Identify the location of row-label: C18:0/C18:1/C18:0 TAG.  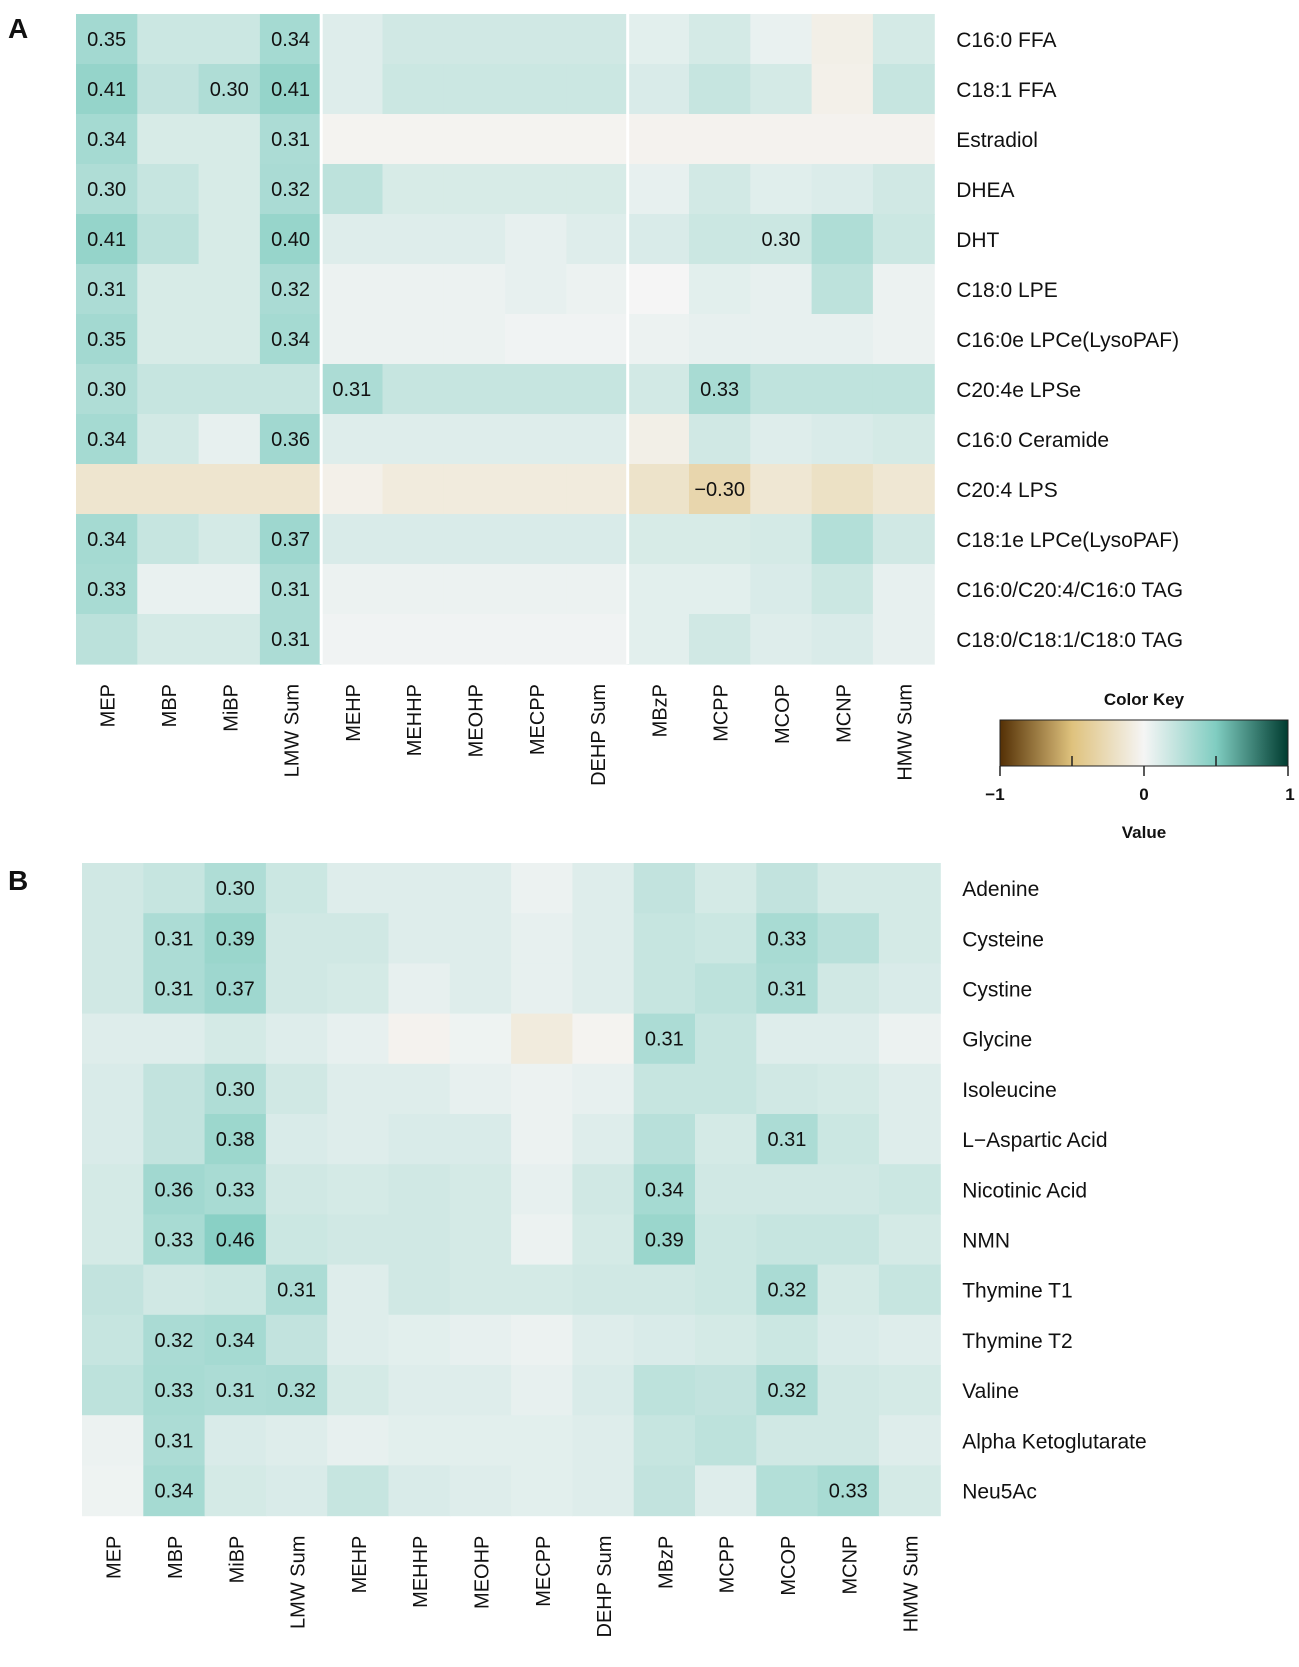
(1069, 640).